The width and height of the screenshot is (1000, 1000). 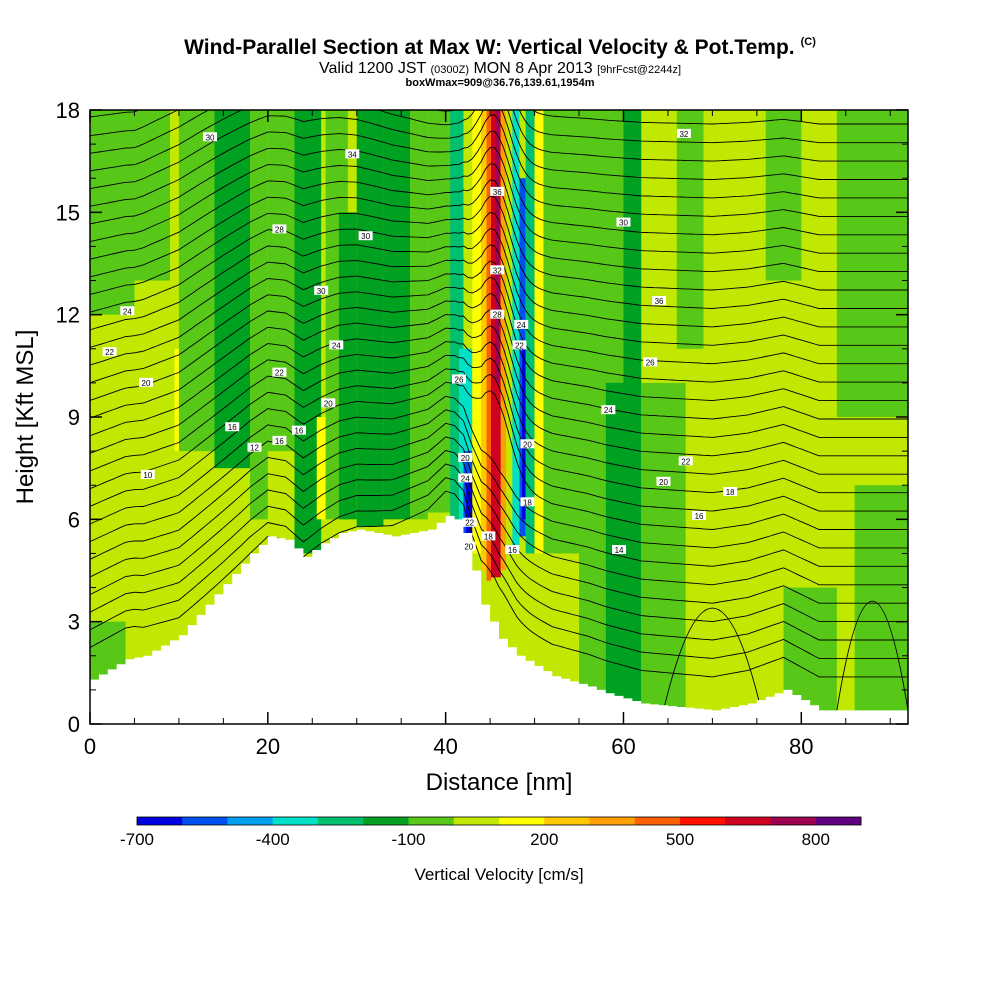 I want to click on colorbar-tick-label: -400, so click(x=273, y=839).